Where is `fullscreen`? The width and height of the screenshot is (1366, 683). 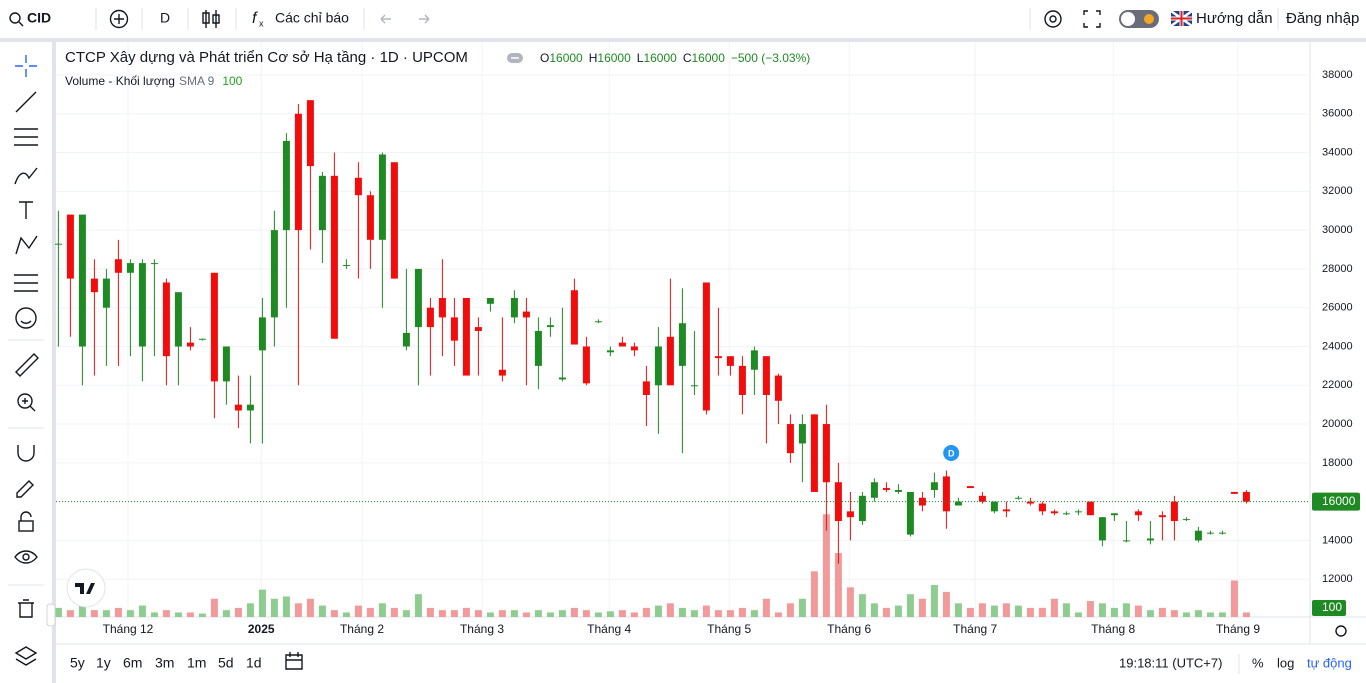 fullscreen is located at coordinates (1092, 19).